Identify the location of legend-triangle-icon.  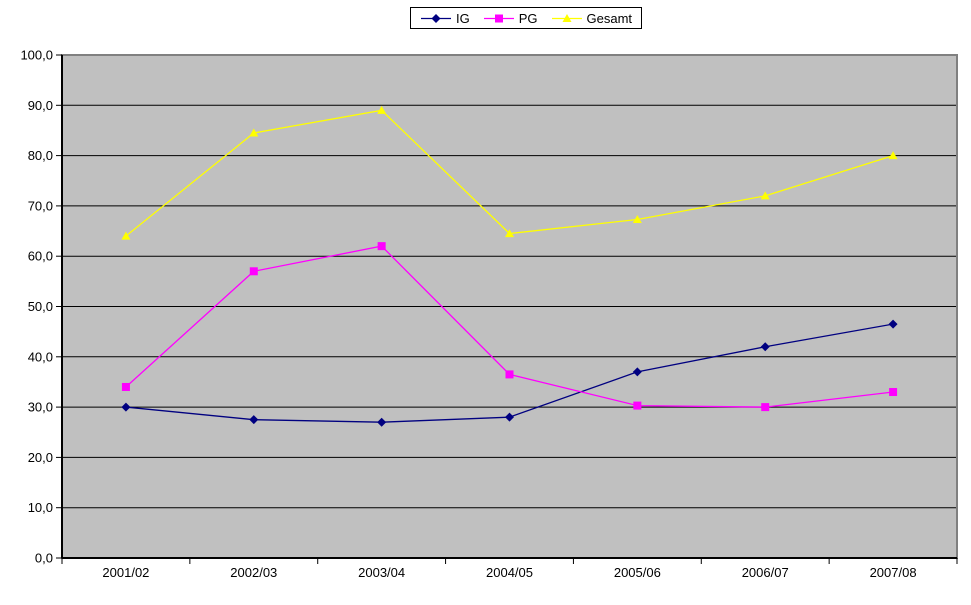
(566, 17).